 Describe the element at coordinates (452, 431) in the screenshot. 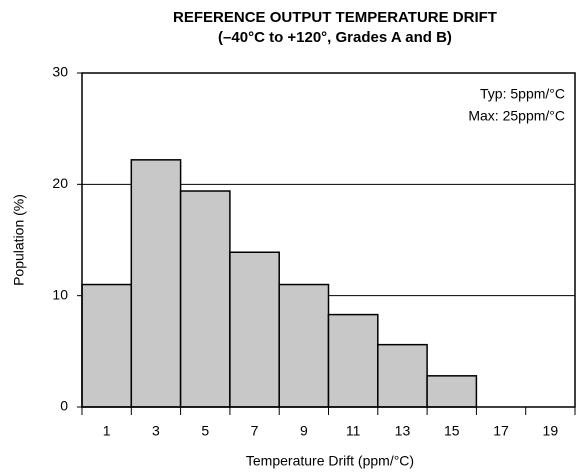

I see `x-tick-label: 15` at that location.